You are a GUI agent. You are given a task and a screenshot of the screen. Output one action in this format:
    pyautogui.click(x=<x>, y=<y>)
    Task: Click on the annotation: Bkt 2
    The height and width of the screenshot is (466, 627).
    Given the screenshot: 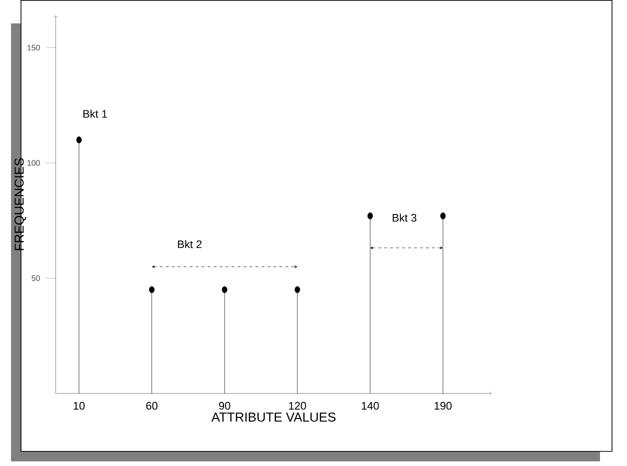 What is the action you would take?
    pyautogui.click(x=190, y=244)
    